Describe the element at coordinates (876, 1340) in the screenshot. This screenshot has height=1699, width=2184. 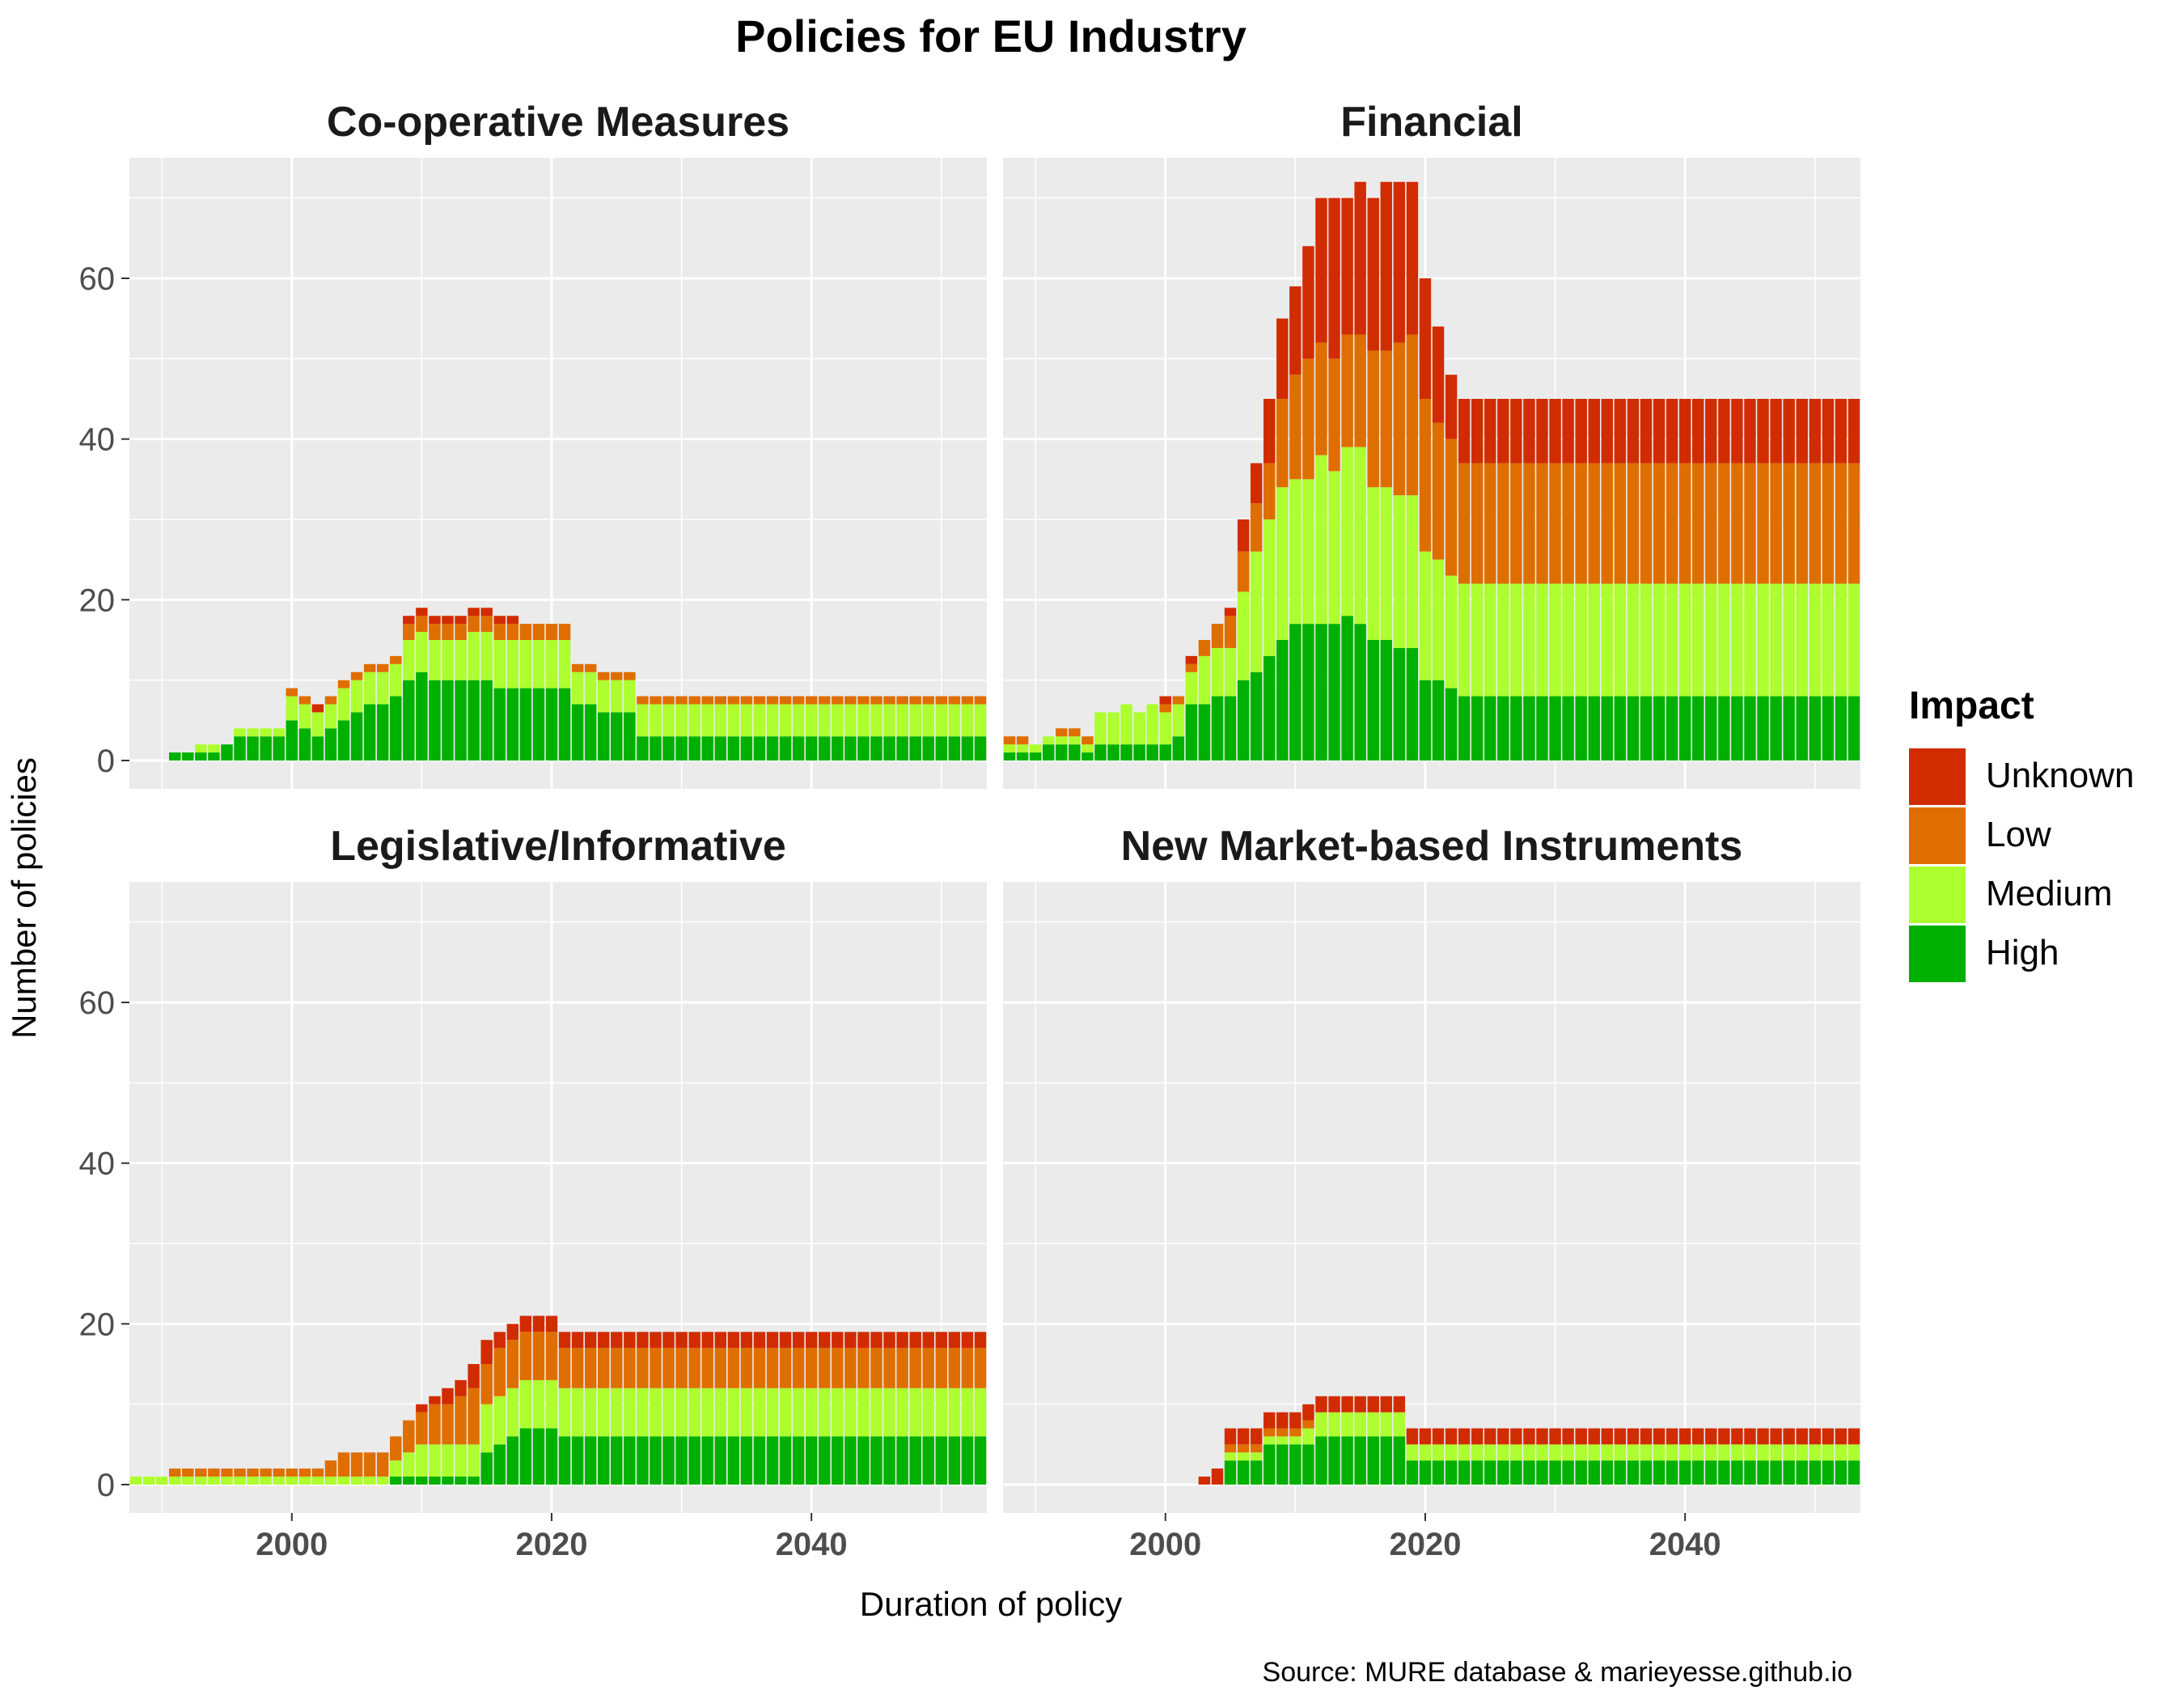
I see `bar-unknown-2045` at that location.